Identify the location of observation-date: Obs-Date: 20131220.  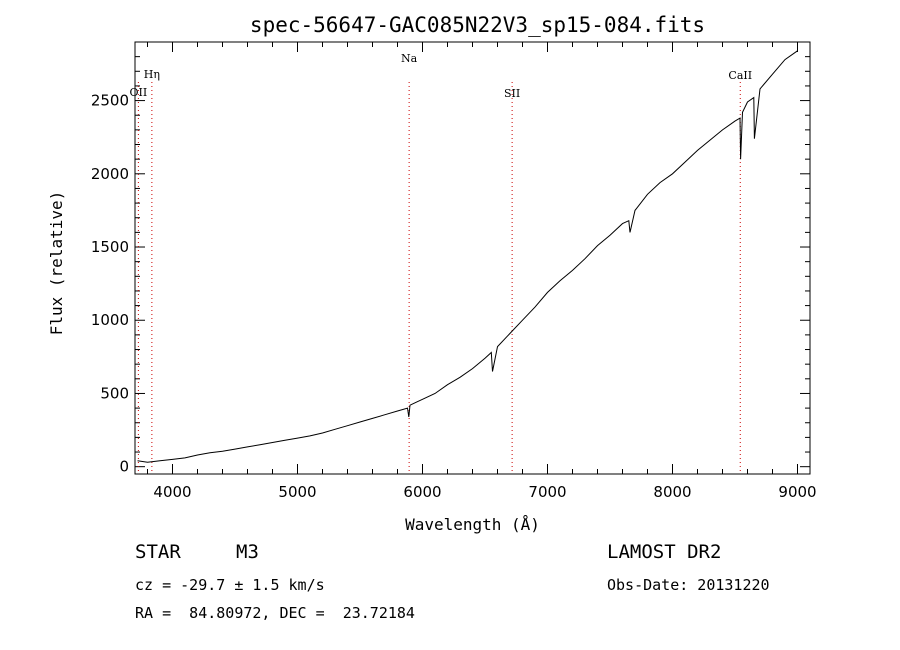
(688, 585).